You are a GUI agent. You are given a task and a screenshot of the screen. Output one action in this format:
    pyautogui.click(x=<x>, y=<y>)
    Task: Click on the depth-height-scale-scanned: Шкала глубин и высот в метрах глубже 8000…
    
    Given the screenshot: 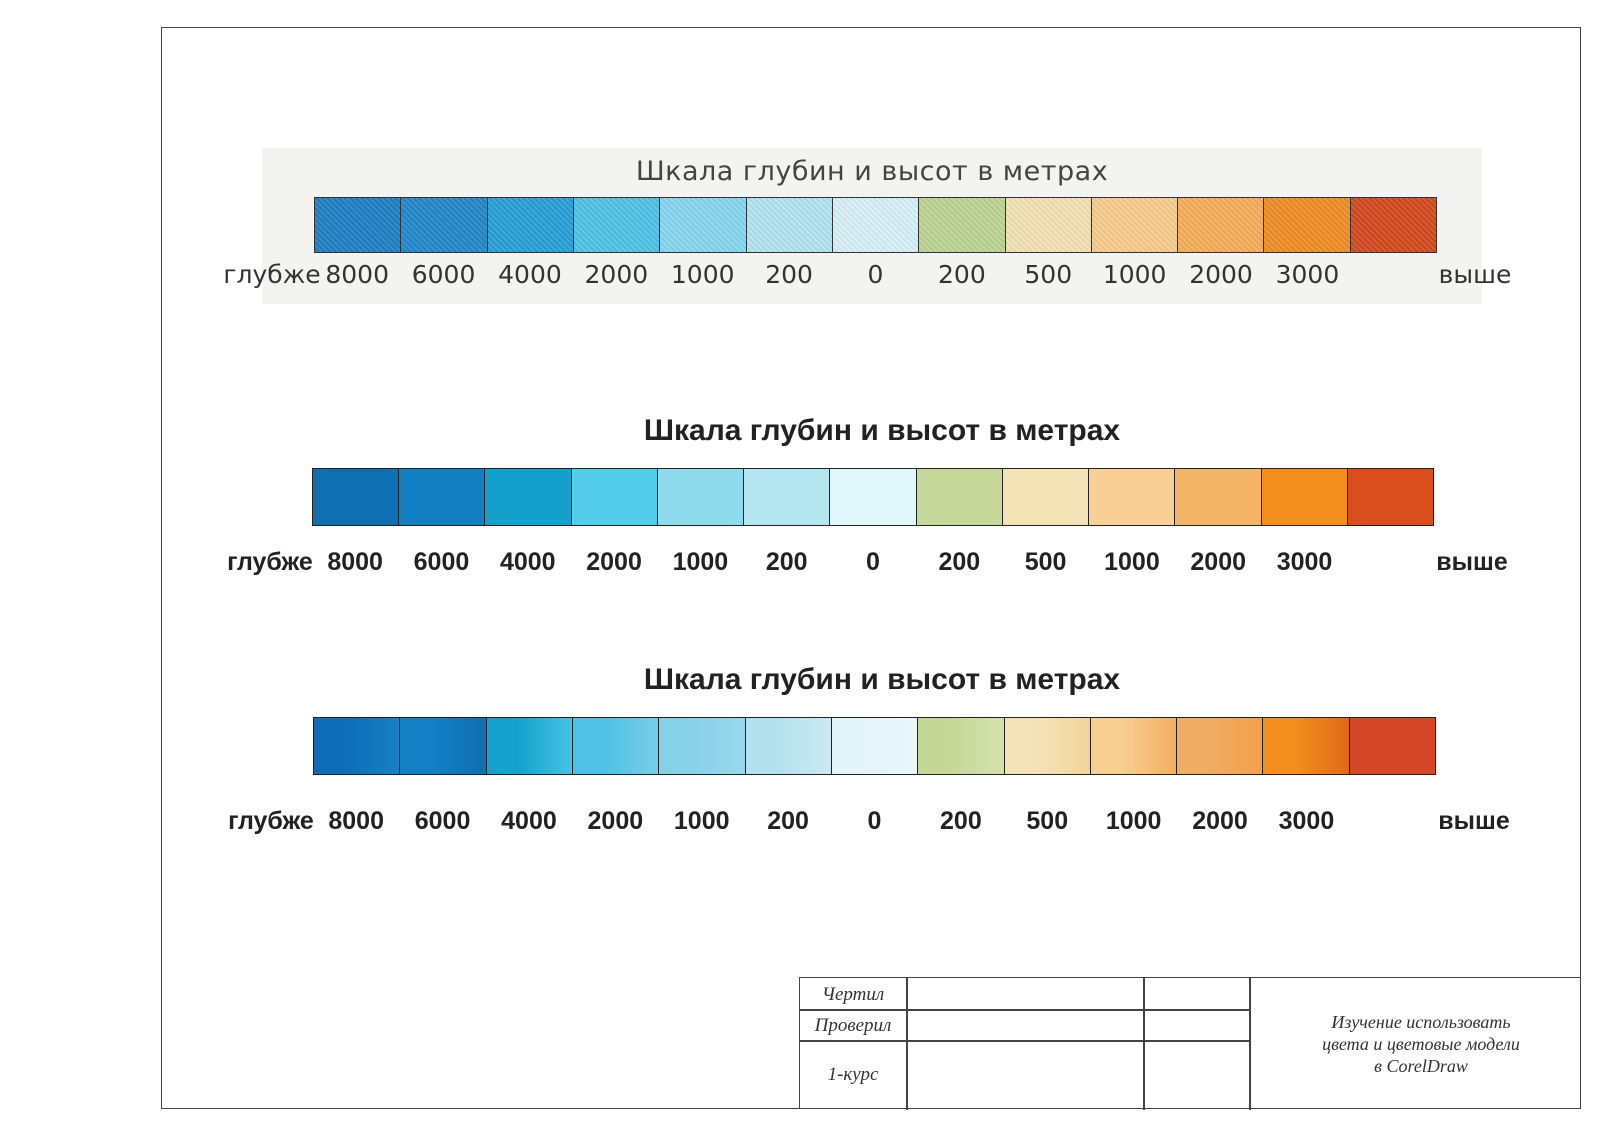 What is the action you would take?
    pyautogui.click(x=867, y=226)
    